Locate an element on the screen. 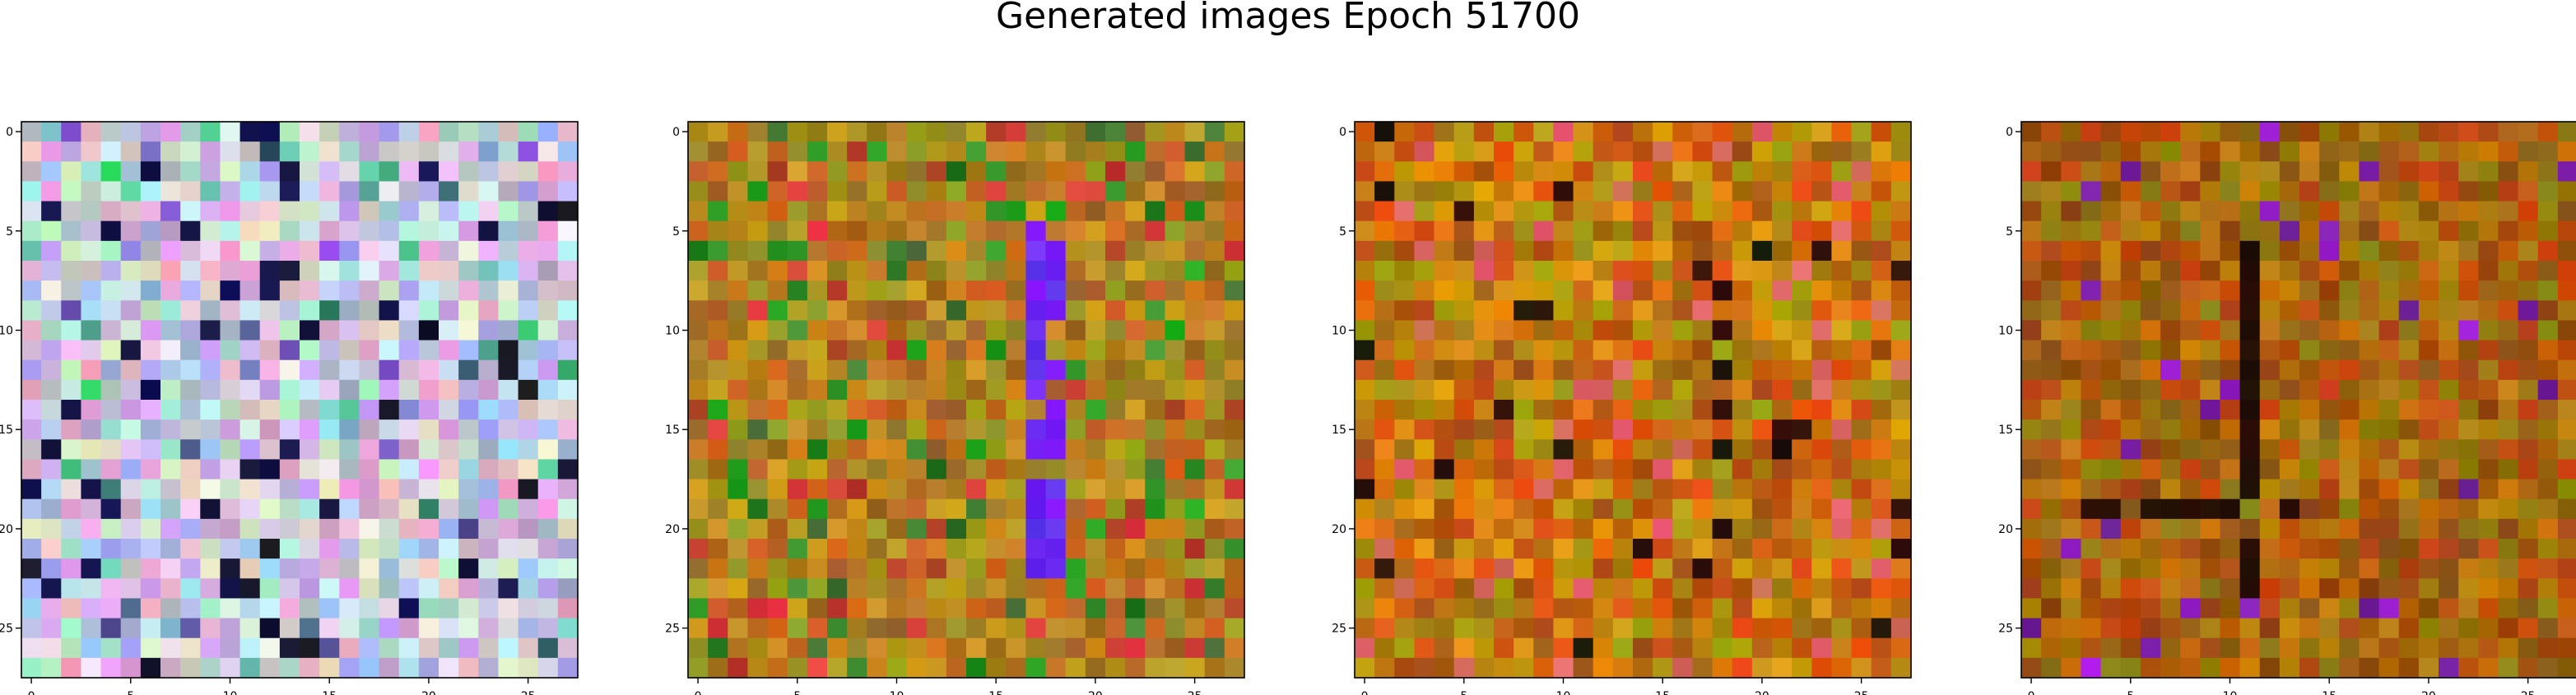  y-tick-label: 25 is located at coordinates (2005, 629).